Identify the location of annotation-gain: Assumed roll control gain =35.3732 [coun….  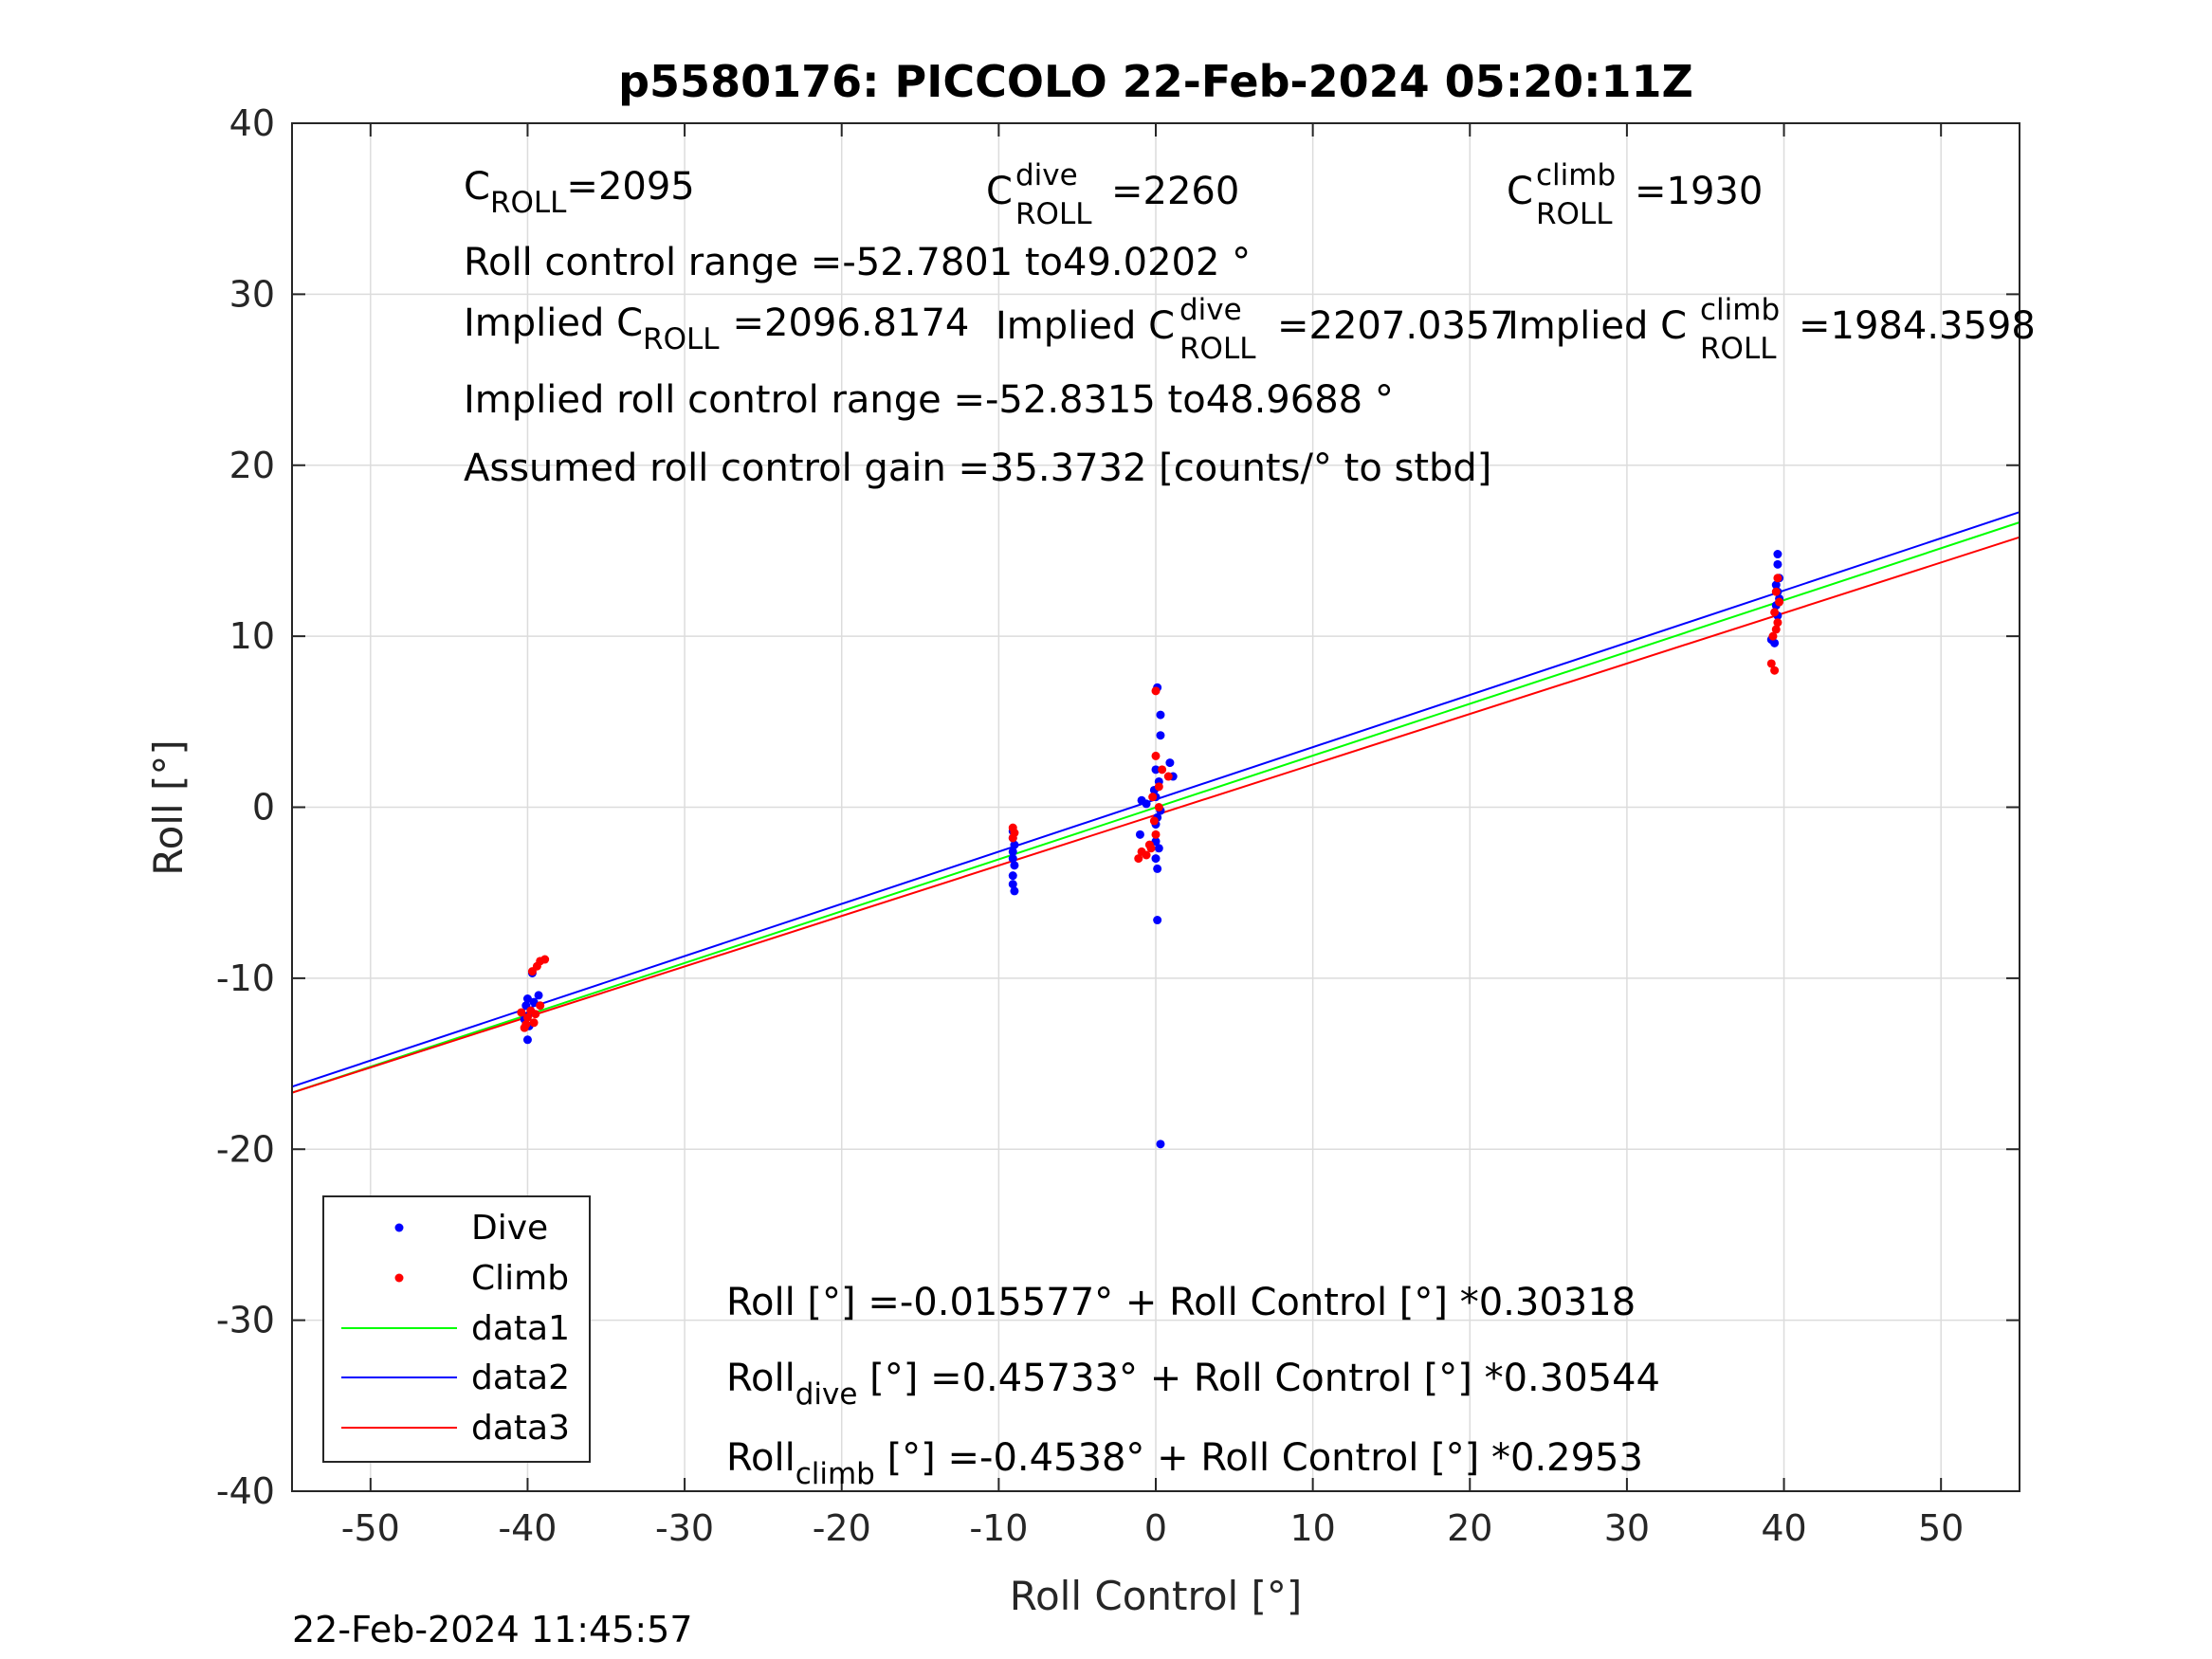
(977, 468).